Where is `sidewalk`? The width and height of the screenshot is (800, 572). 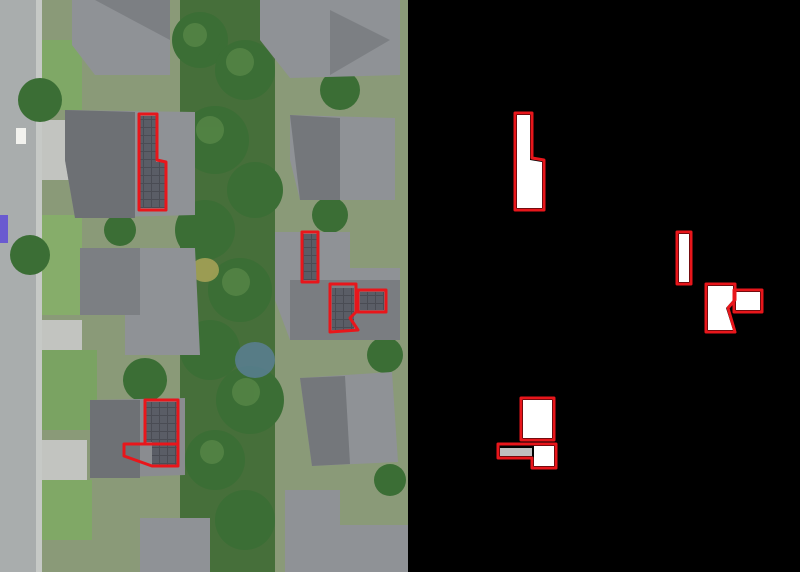
sidewalk is located at coordinates (39, 286).